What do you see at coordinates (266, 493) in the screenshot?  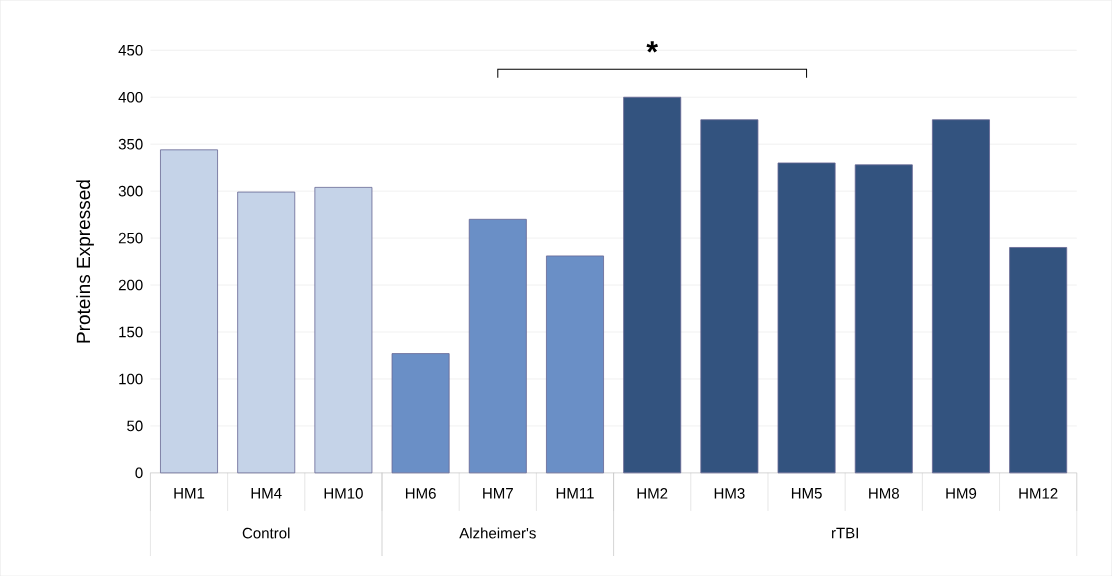 I see `x-tick-label: HM4` at bounding box center [266, 493].